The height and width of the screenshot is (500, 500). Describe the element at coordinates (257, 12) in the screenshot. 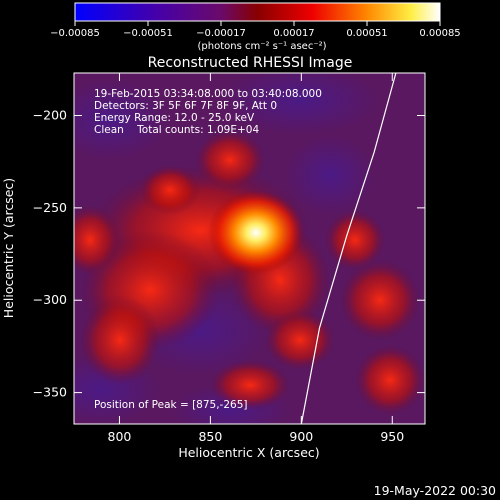

I see `colorbar` at that location.